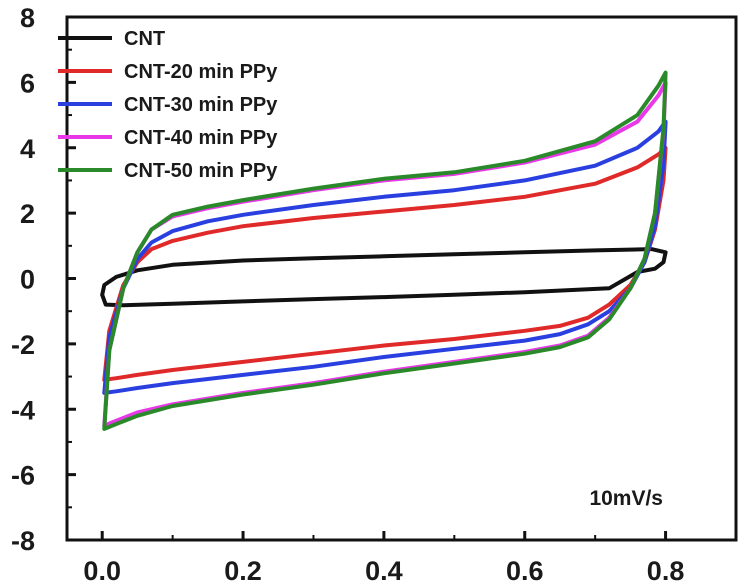 Image resolution: width=748 pixels, height=588 pixels. What do you see at coordinates (27, 83) in the screenshot?
I see `y-tick-label: 6` at bounding box center [27, 83].